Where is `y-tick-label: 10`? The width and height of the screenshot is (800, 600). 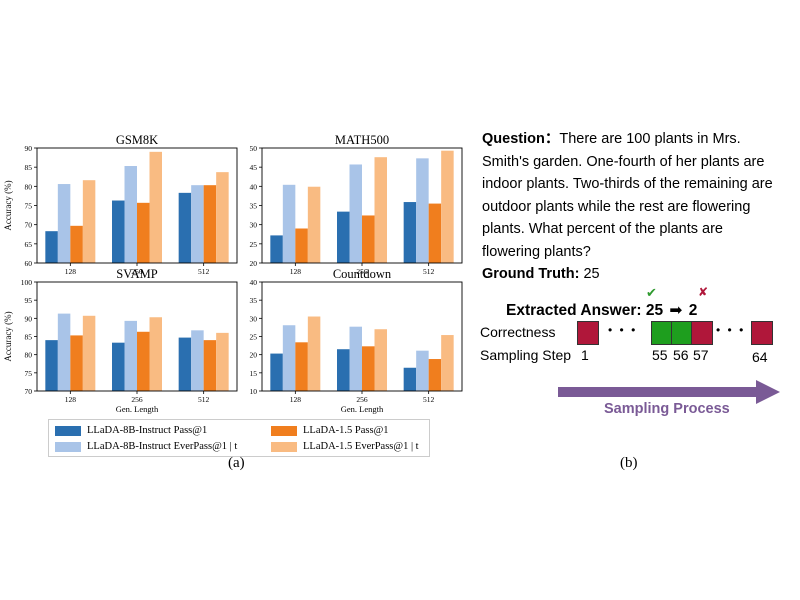
y-tick-label: 10 is located at coordinates (254, 391).